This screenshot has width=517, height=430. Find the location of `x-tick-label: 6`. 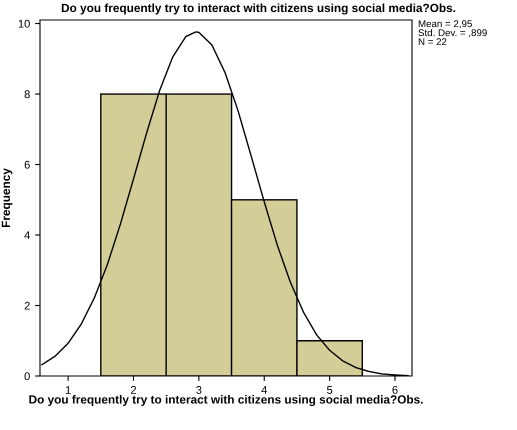

x-tick-label: 6 is located at coordinates (395, 390).